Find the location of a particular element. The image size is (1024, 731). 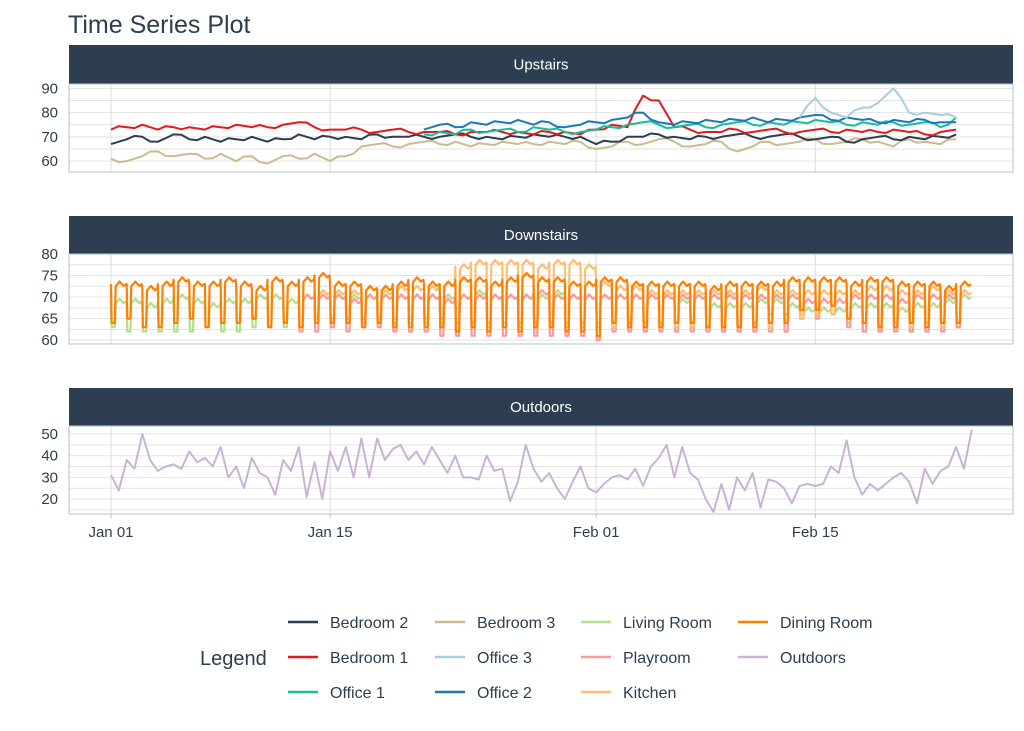

legend-label: Kitchen is located at coordinates (649, 693).